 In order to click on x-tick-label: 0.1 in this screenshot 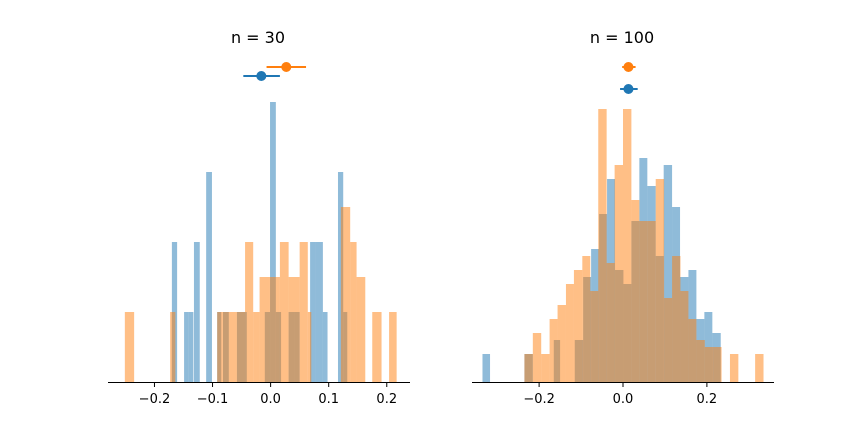, I will do `click(328, 399)`.